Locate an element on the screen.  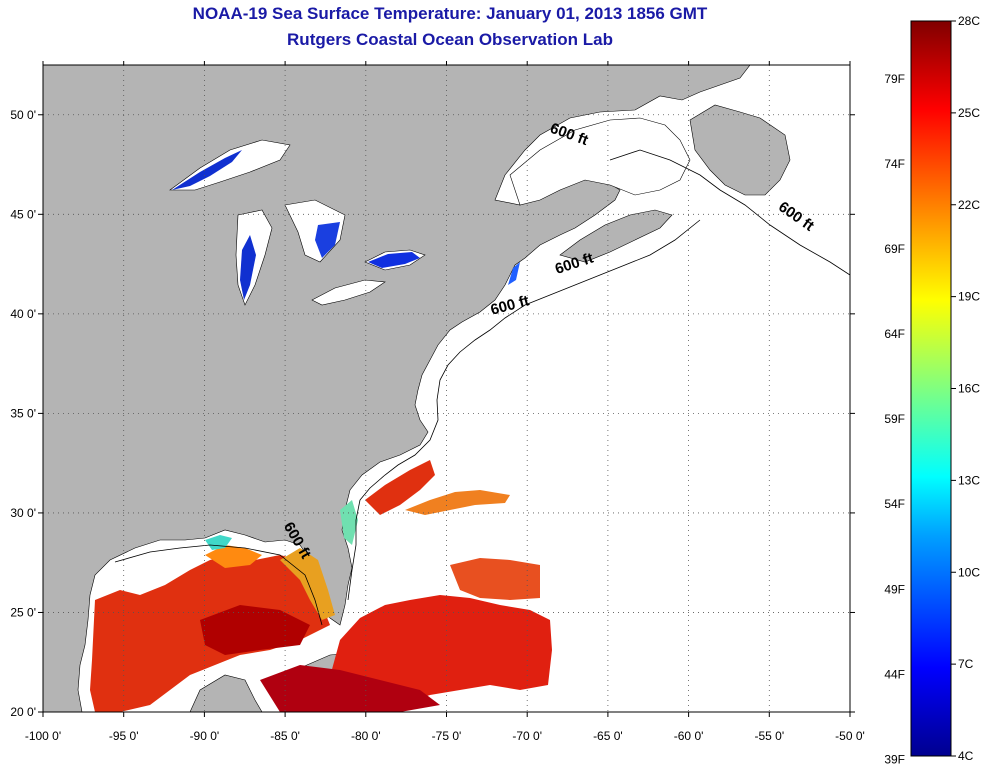
lon-tick-label: -75 0' is located at coordinates (447, 736).